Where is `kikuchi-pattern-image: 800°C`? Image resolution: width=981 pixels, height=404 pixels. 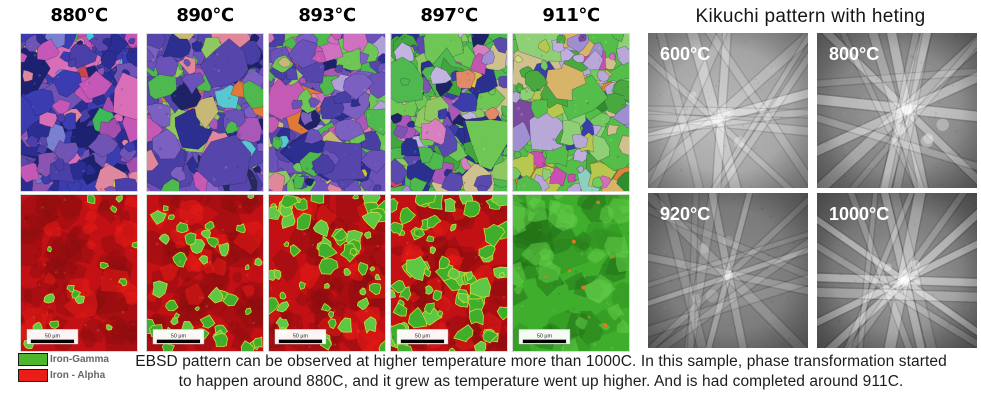 kikuchi-pattern-image: 800°C is located at coordinates (897, 110).